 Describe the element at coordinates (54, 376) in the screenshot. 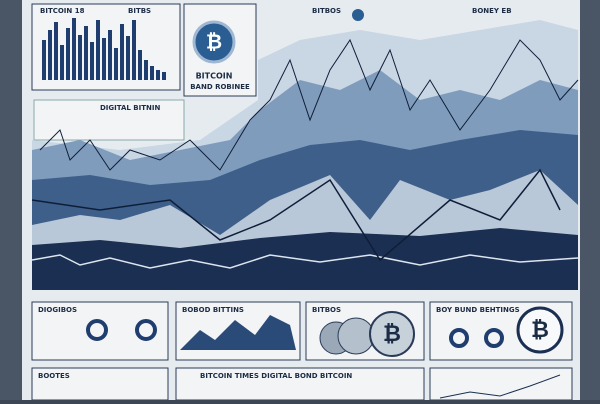

I see `footer-title: BOOTES` at that location.